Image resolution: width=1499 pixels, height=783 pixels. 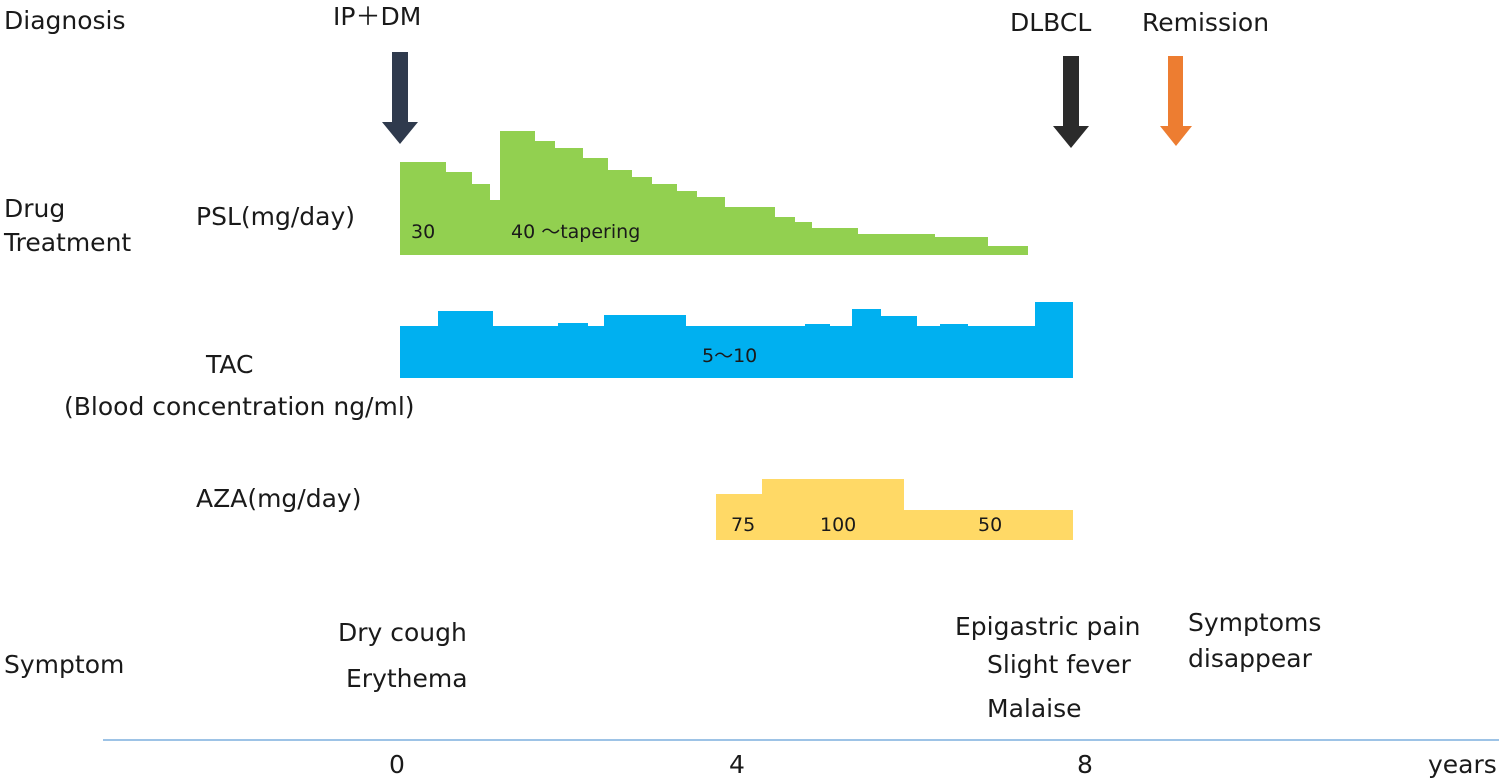 I want to click on axis-tick-8: 8, so click(x=1085, y=764).